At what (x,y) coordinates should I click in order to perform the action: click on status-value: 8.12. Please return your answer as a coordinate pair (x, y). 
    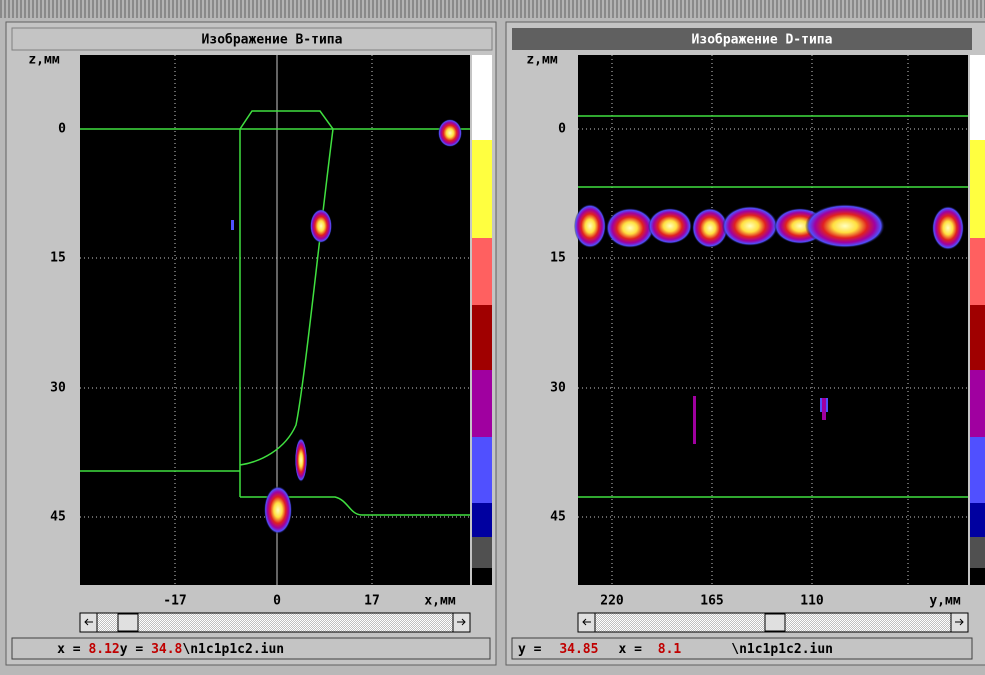
    Looking at the image, I should click on (103, 649).